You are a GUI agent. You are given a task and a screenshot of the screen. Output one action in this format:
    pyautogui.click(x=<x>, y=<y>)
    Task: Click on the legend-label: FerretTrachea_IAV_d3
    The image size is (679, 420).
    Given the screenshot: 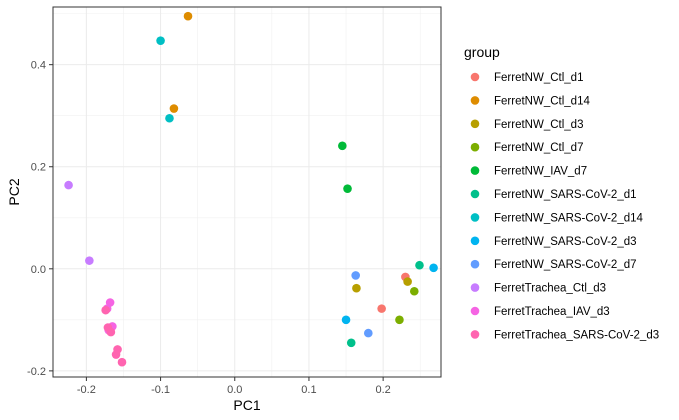 What is the action you would take?
    pyautogui.click(x=552, y=312)
    